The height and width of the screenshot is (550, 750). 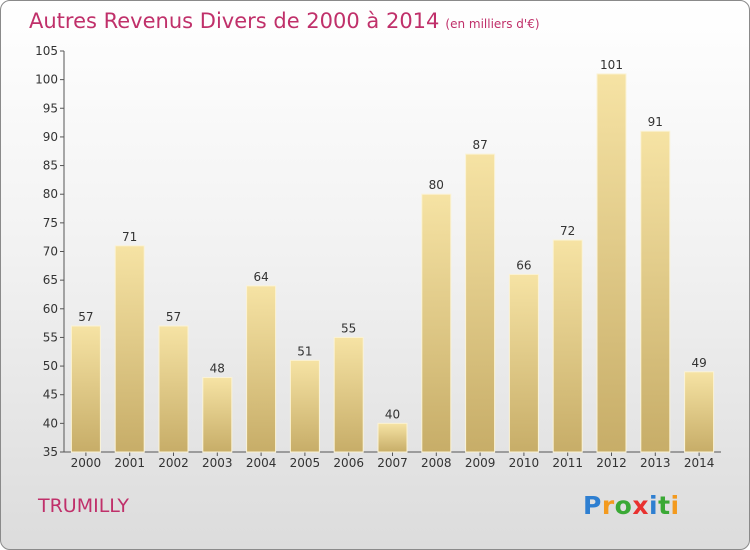 I want to click on logo-letter: x, so click(x=640, y=505).